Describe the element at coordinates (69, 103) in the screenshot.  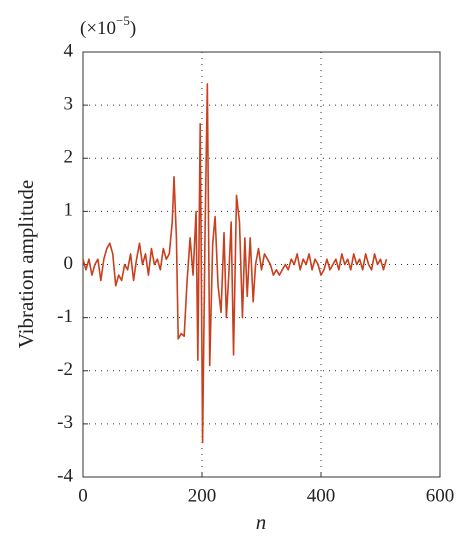
I see `y-tick-label: 3` at that location.